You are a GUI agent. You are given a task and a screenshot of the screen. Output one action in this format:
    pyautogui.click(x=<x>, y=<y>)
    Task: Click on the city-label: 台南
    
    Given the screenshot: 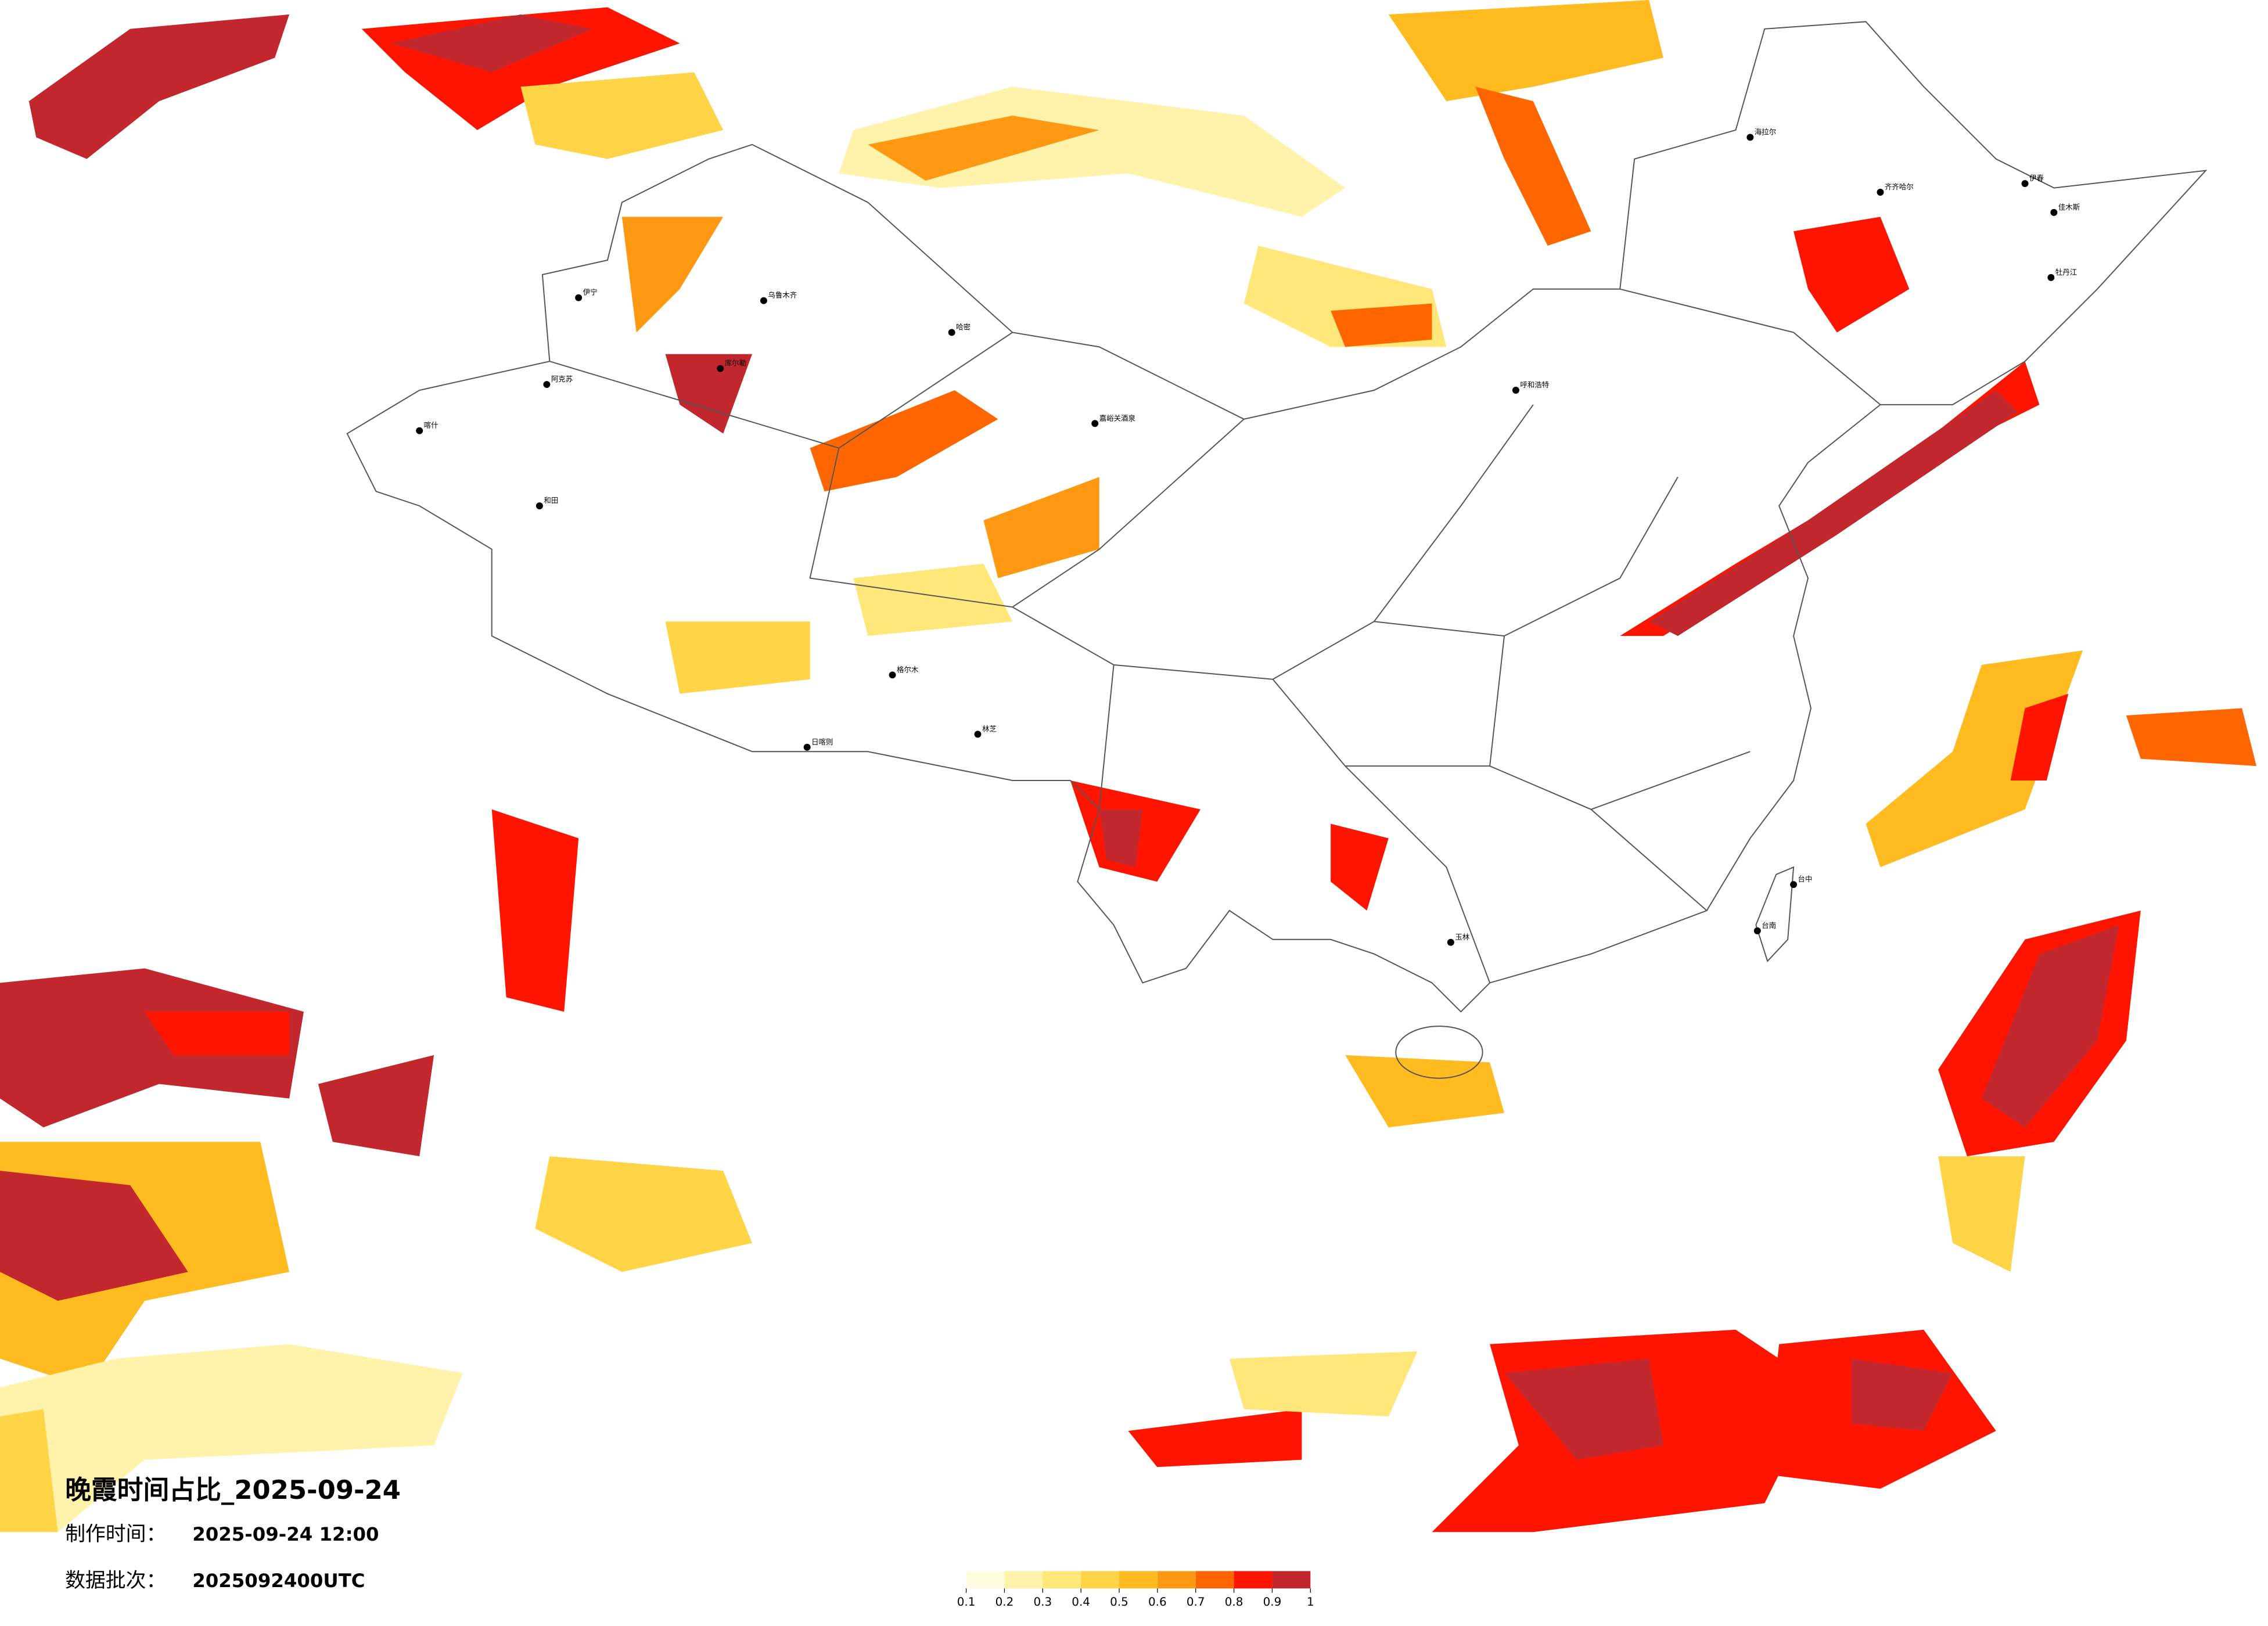 What is the action you would take?
    pyautogui.click(x=1769, y=925)
    